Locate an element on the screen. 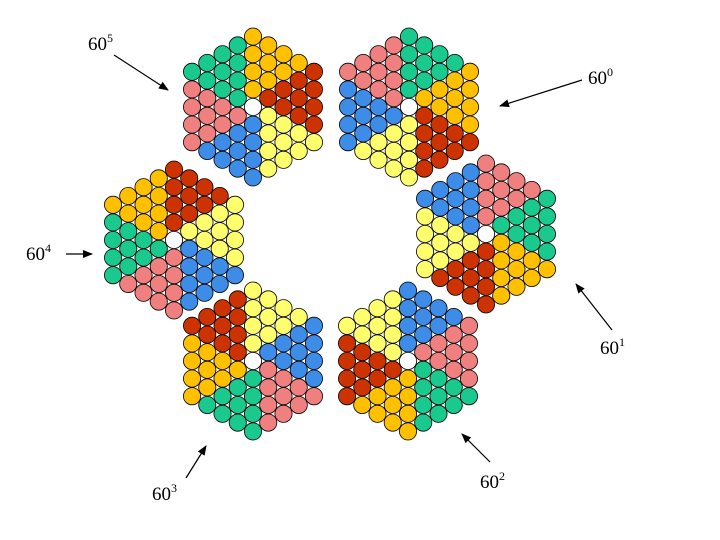  label-60-1: 601 is located at coordinates (612, 347).